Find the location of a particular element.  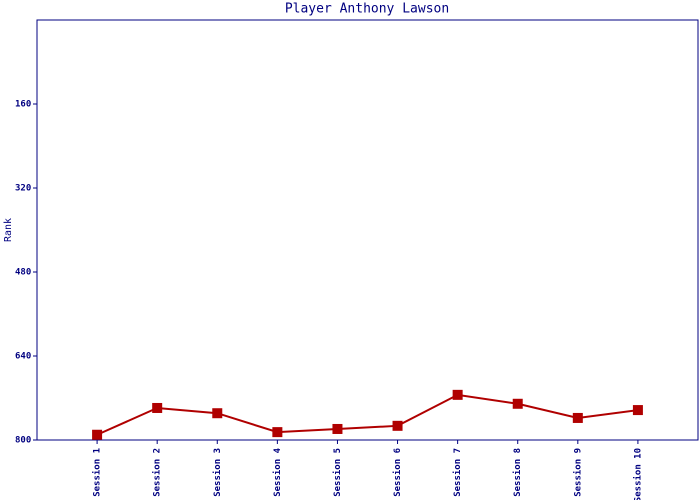

x-tick-label: Session 10 is located at coordinates (637, 474).